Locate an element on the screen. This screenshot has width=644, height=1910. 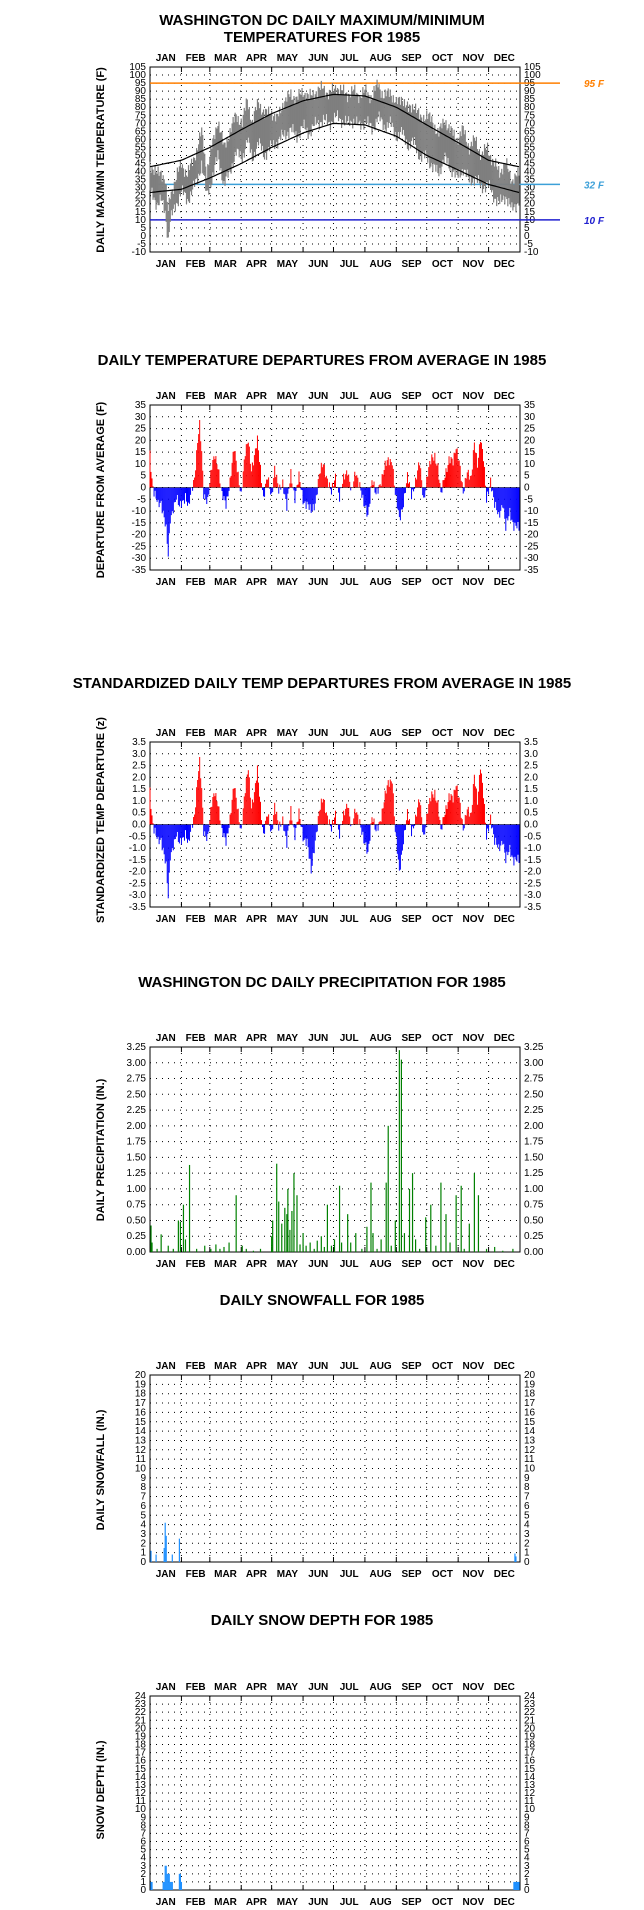
y-tick-label-left: -0.5 is located at coordinates (138, 836).